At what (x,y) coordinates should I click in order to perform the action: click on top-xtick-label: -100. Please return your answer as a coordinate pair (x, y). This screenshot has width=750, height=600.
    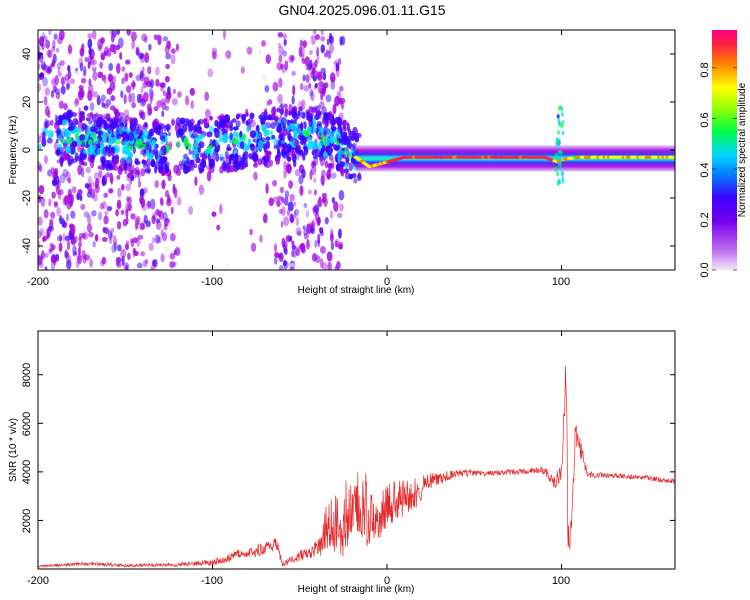
    Looking at the image, I should click on (212, 282).